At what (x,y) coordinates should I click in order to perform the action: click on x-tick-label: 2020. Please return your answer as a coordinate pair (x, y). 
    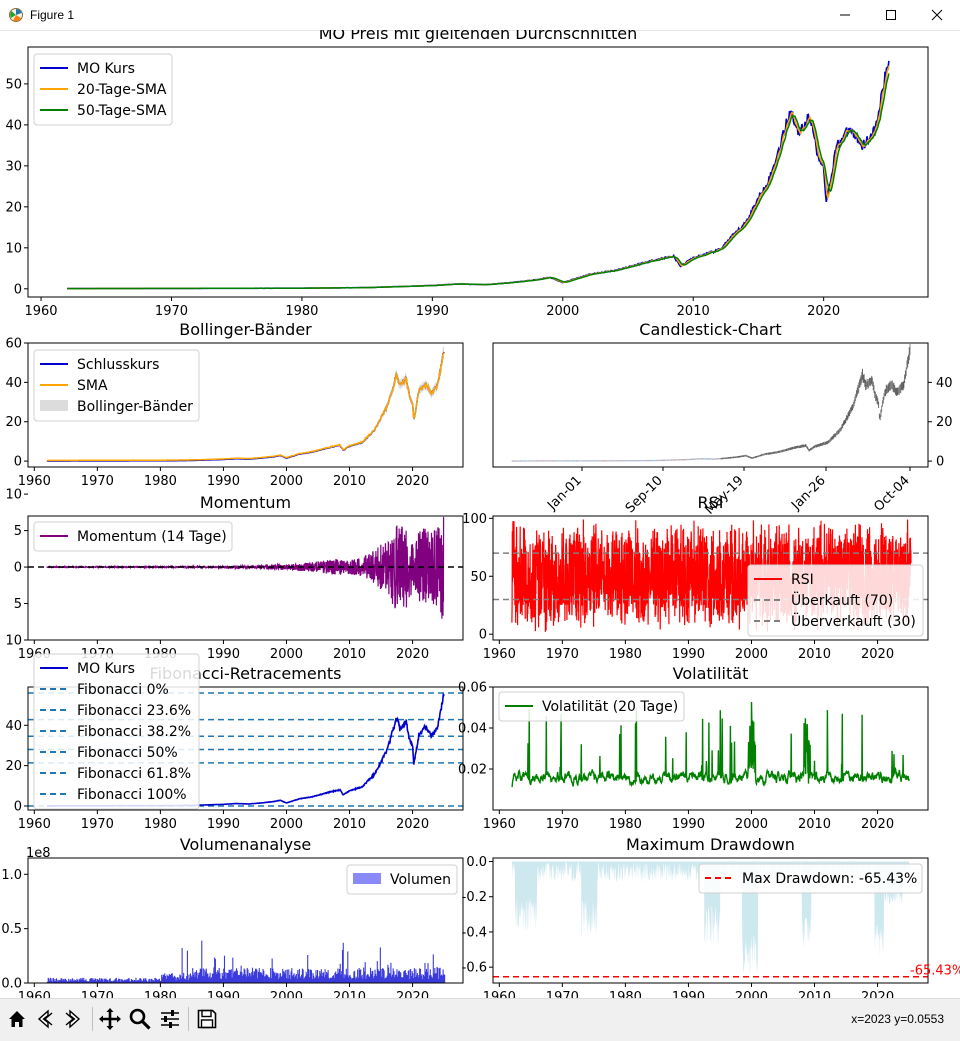
    Looking at the image, I should click on (412, 654).